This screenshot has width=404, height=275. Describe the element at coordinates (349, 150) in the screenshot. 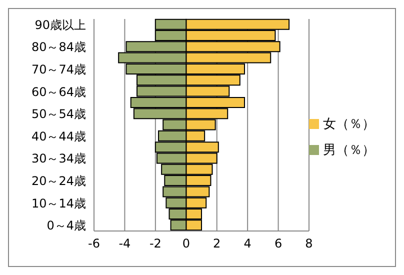

I see `legend-label: 男（％）` at that location.